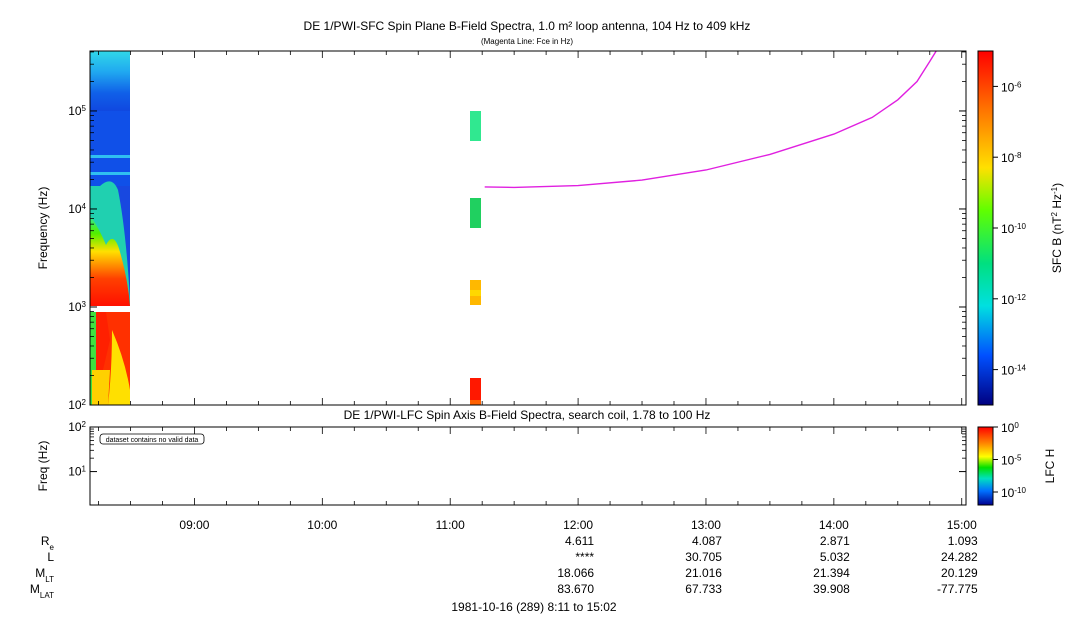  Describe the element at coordinates (44, 575) in the screenshot. I see `orbit-row-label-mlt: MLT` at that location.